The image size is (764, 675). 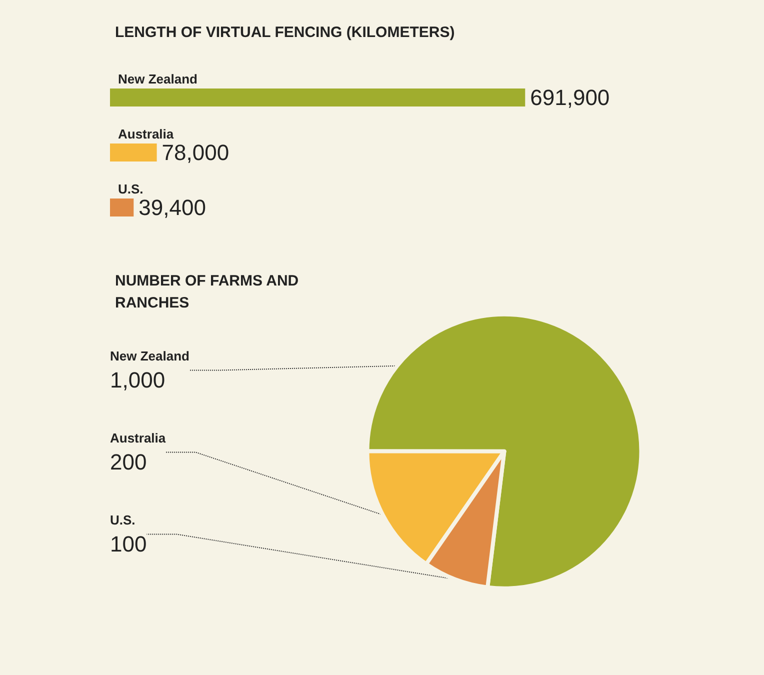 I want to click on chart-title: NUMBER OF FARMS AND RANCHES, so click(x=209, y=292).